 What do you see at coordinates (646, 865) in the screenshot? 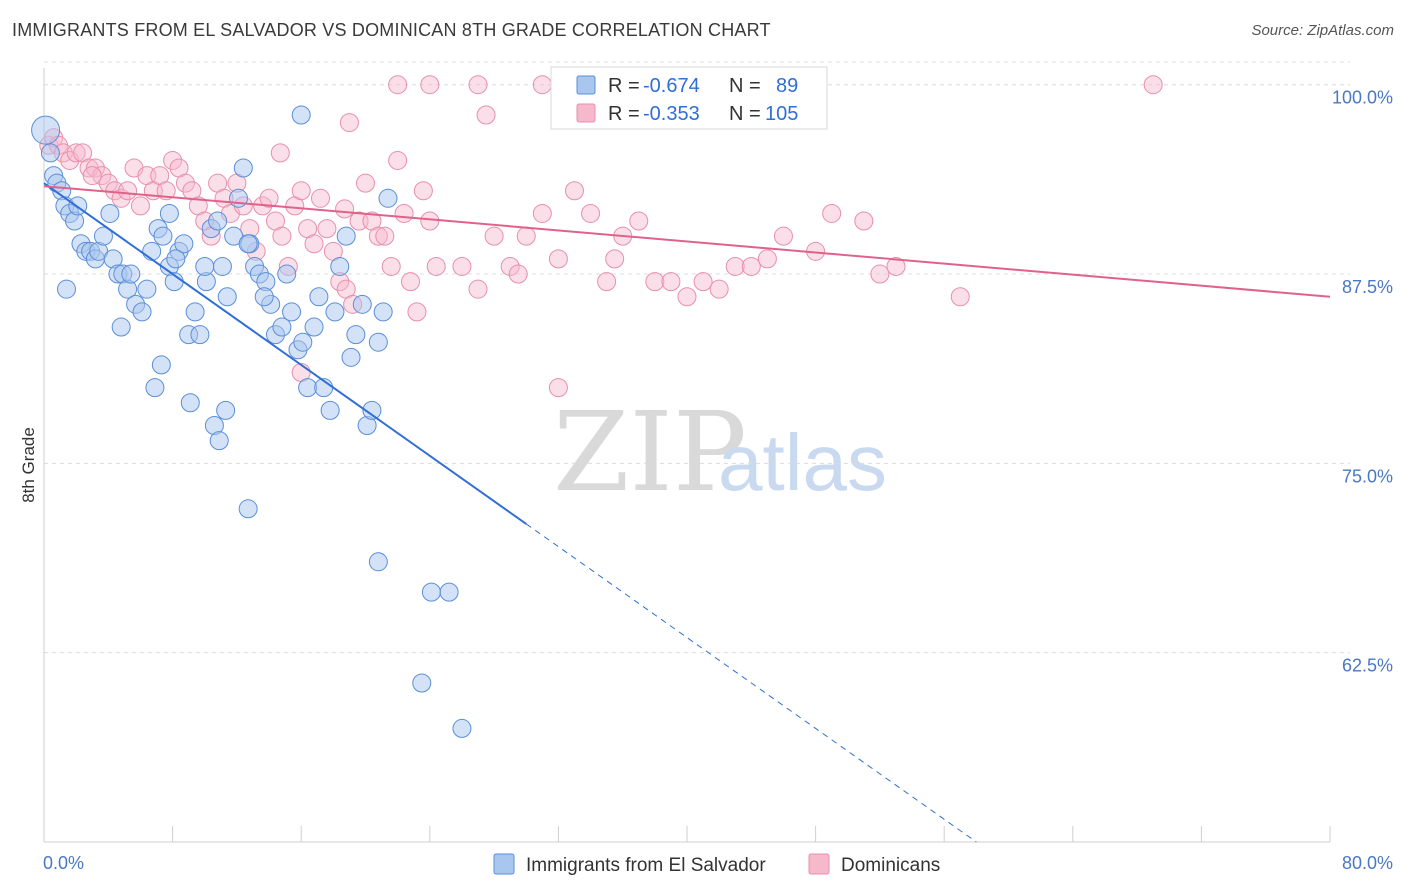
I see `bottom-legend-label: Immigrants from El Salvador` at bounding box center [646, 865].